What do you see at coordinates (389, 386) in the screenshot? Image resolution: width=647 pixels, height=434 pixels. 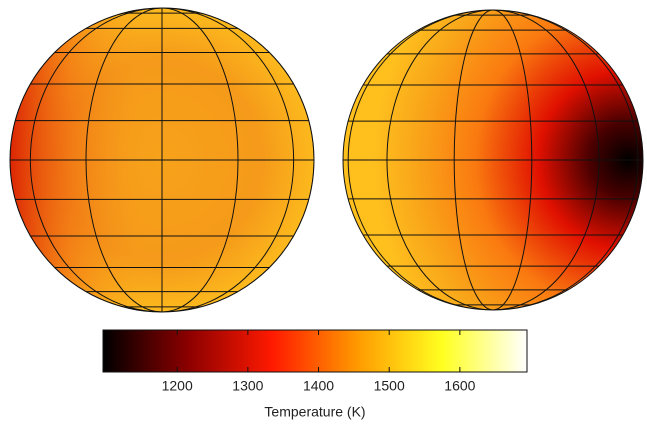 I see `tick-label: 1500` at bounding box center [389, 386].